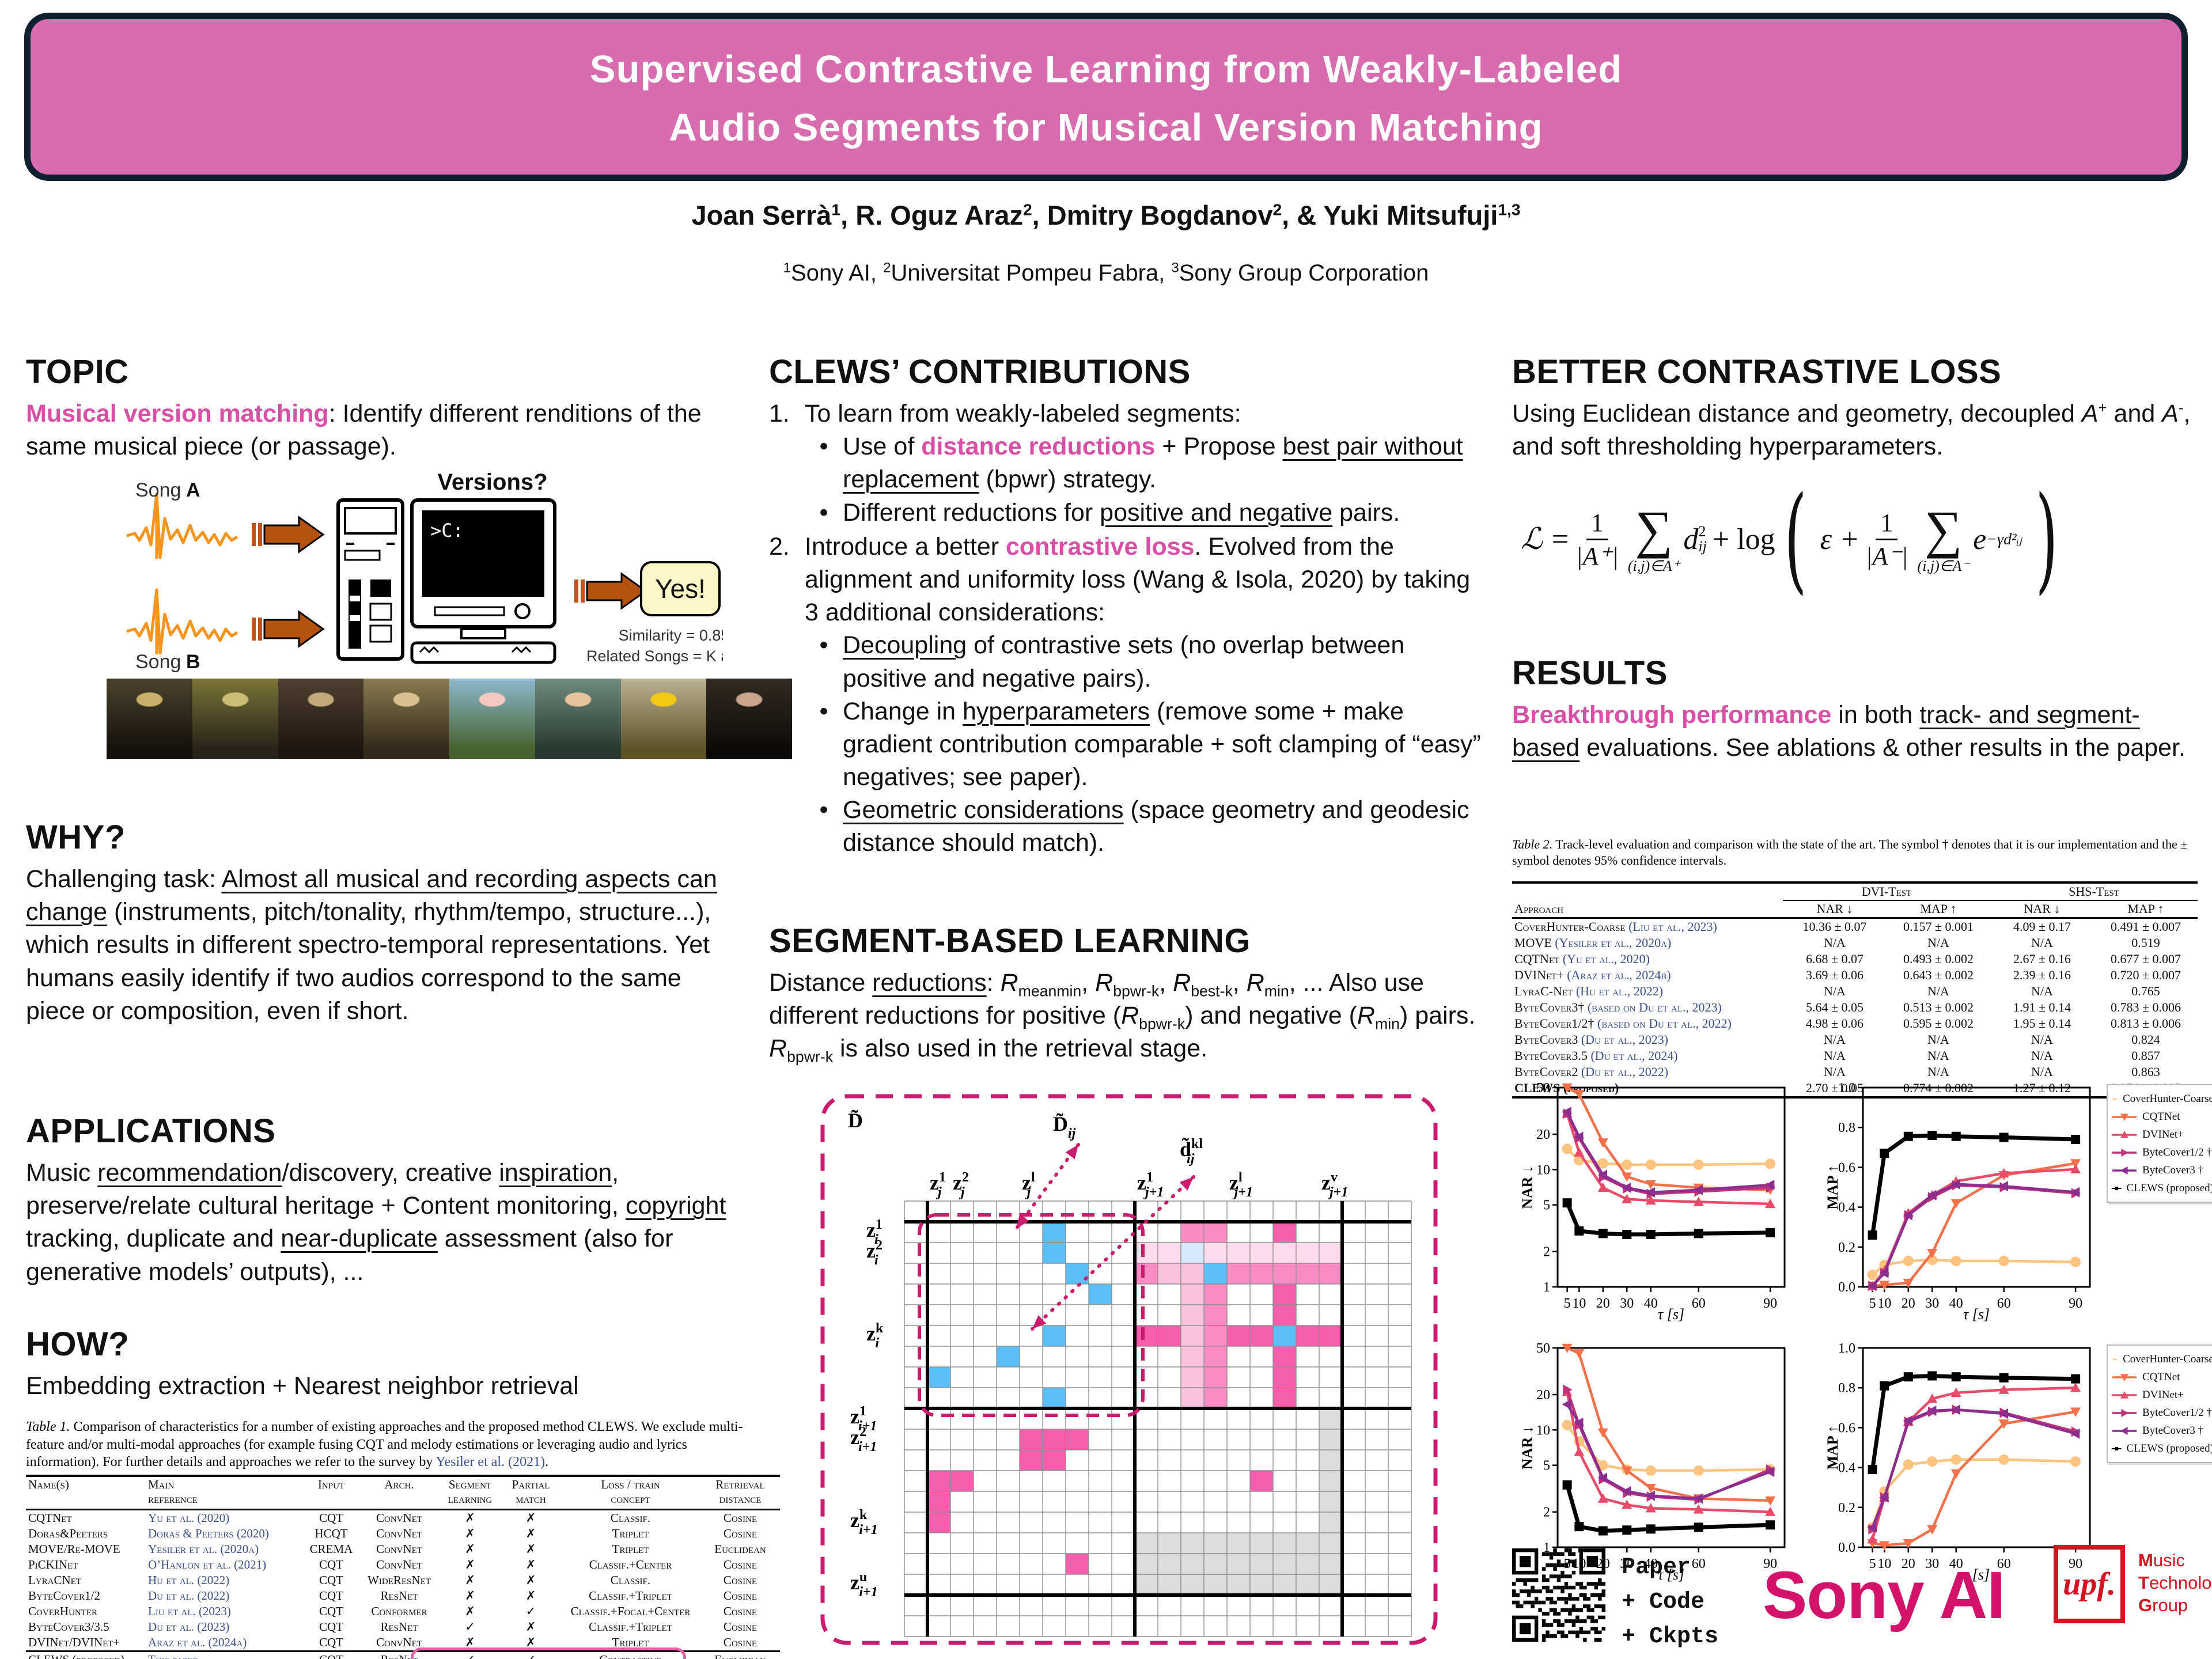 Image resolution: width=2212 pixels, height=1659 pixels. I want to click on table1-cell: HCQT, so click(331, 1533).